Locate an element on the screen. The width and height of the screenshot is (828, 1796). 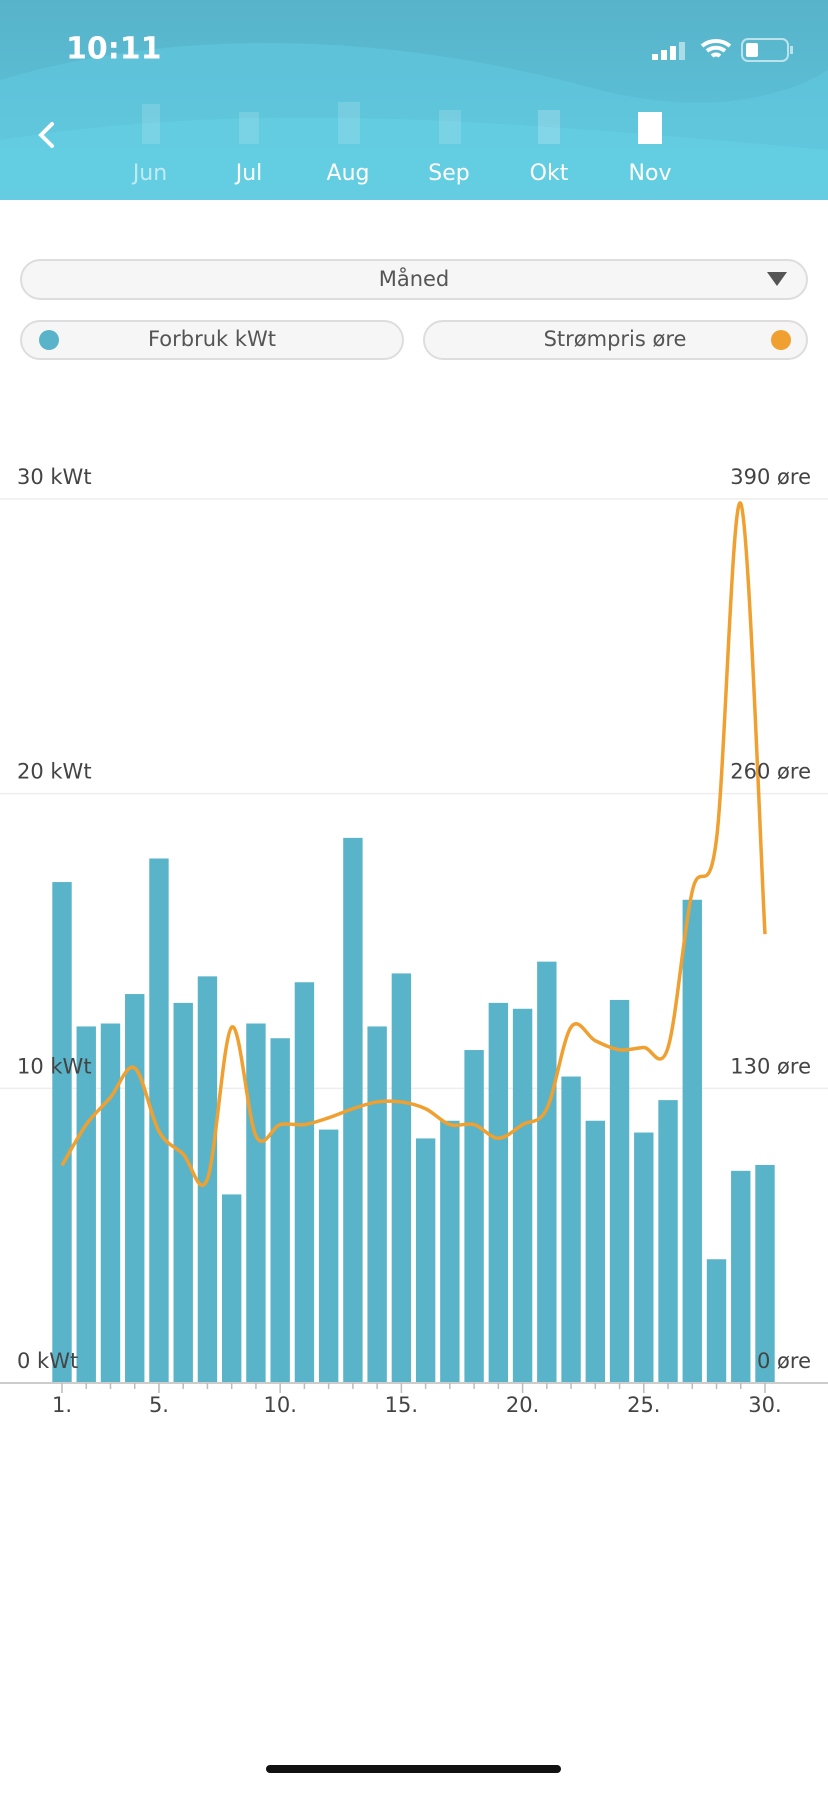
x-tick-label: 15. is located at coordinates (401, 1405).